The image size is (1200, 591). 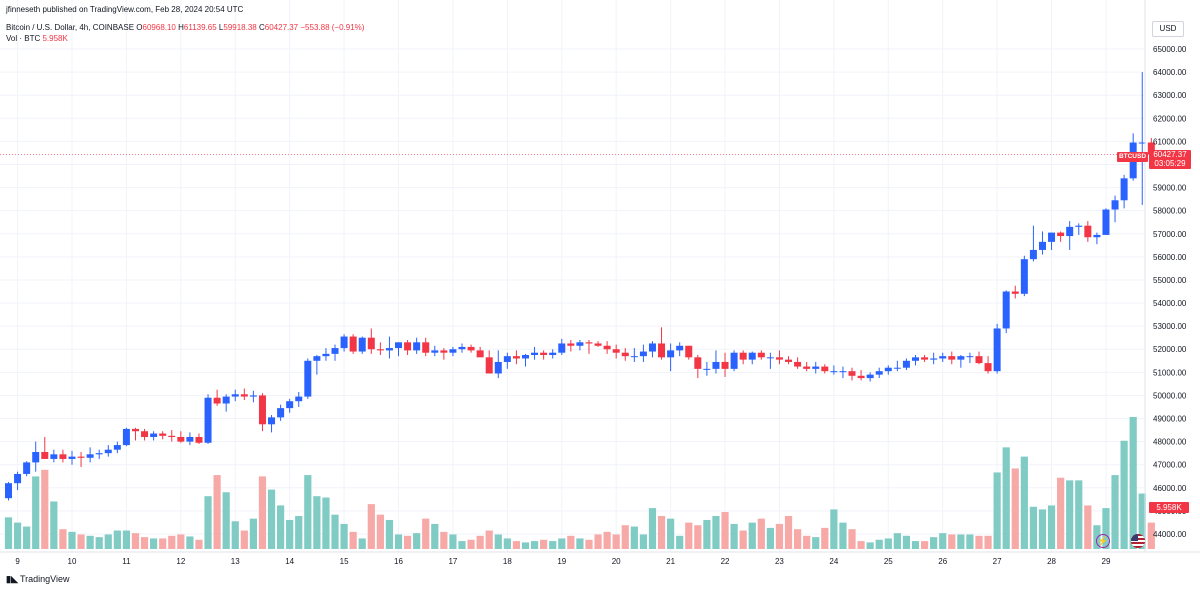 I want to click on last-price-value: 60427.37, so click(x=1170, y=154).